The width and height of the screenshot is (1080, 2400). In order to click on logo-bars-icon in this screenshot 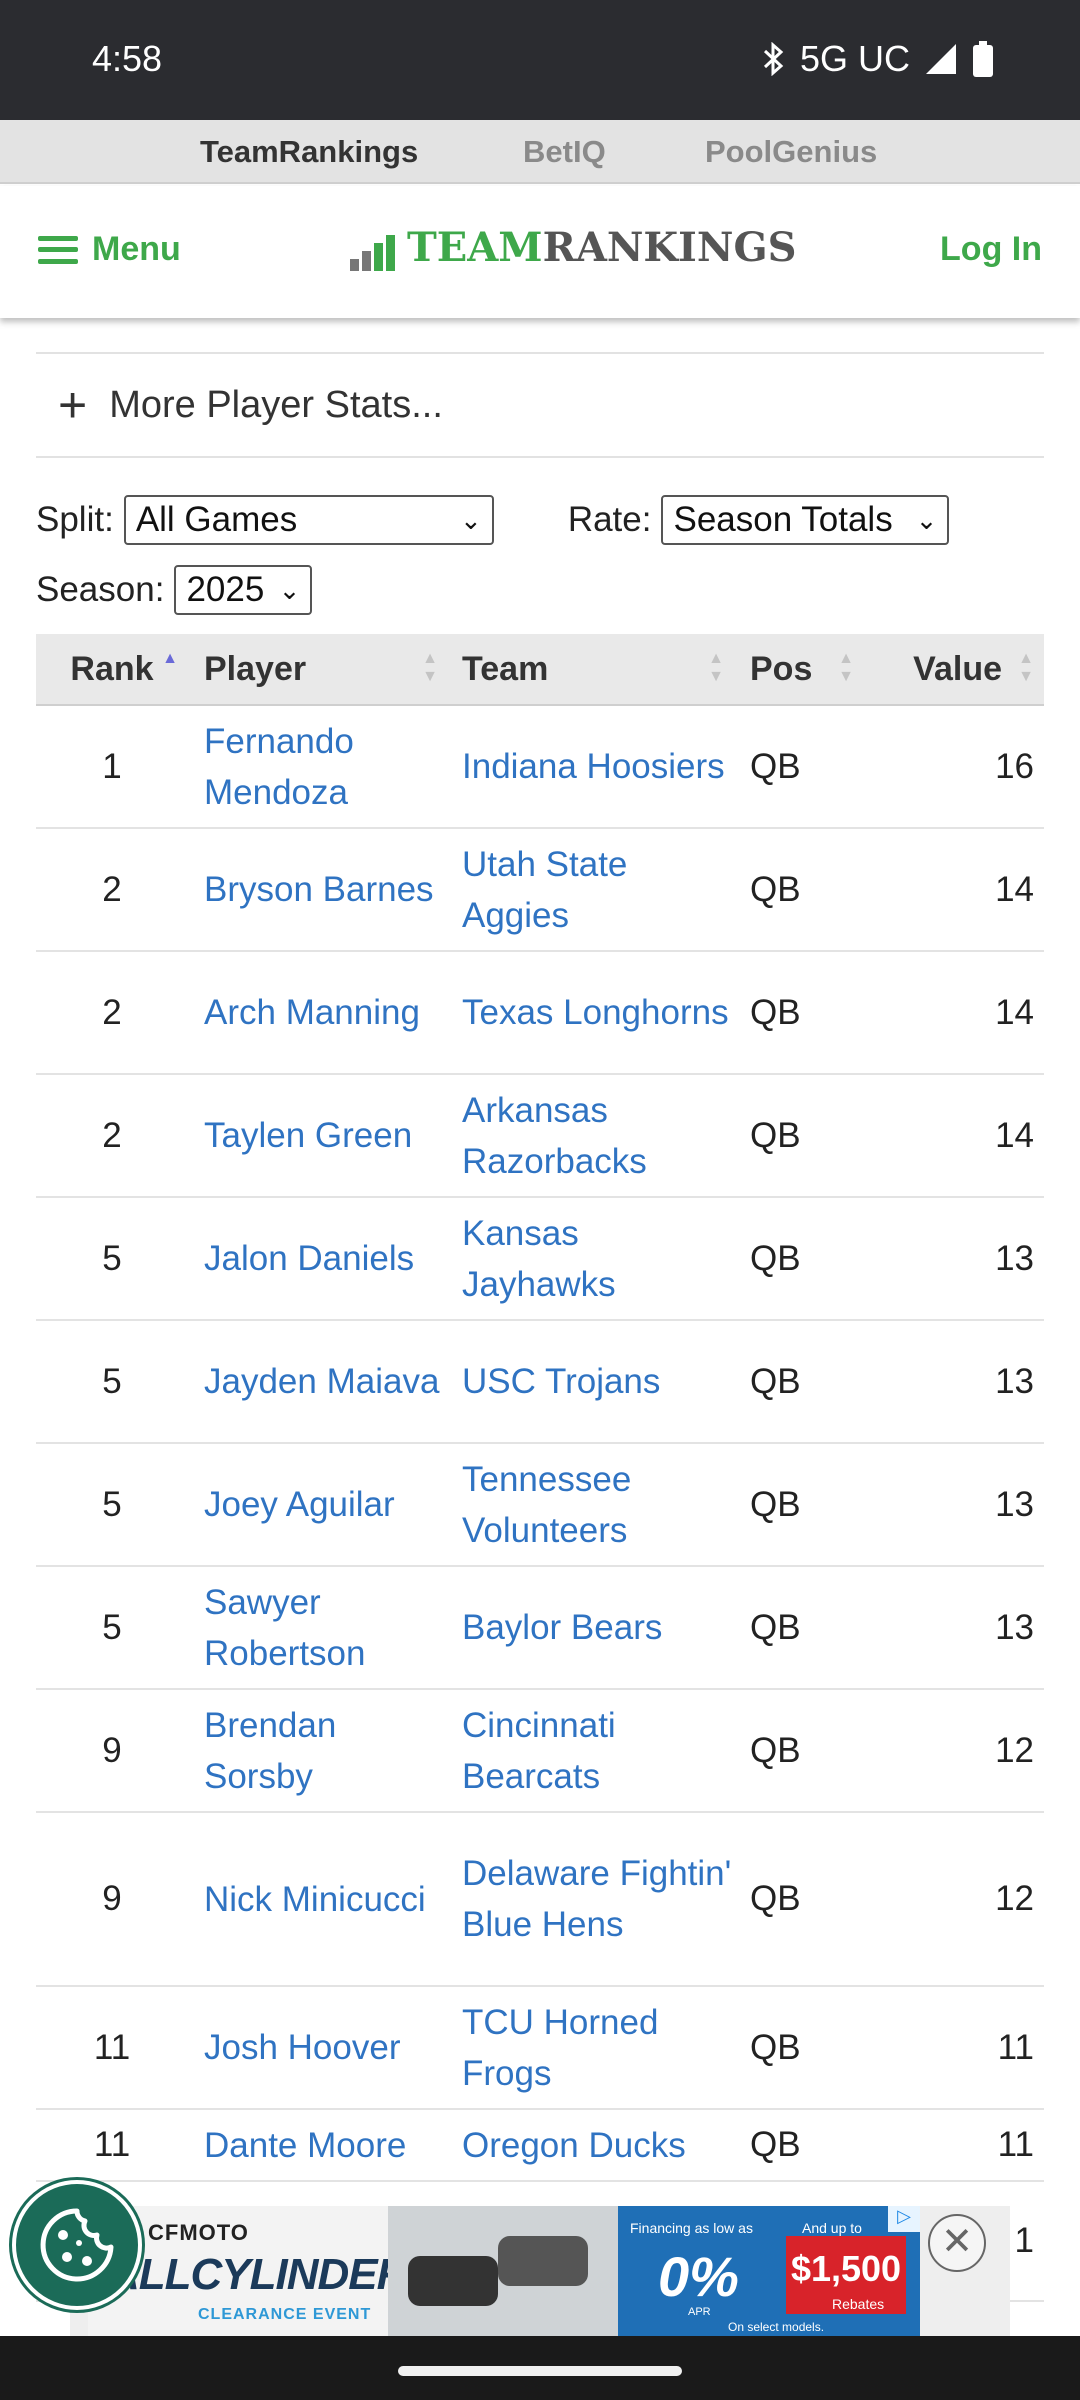, I will do `click(372, 253)`.